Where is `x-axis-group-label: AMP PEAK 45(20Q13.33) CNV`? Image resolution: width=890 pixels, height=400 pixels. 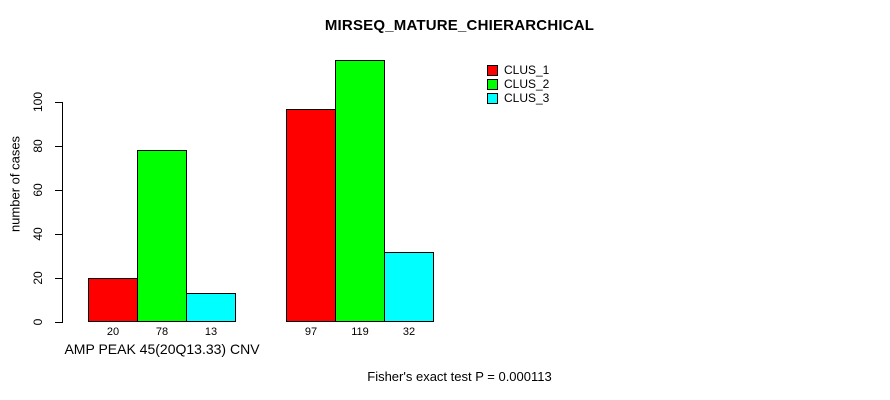 x-axis-group-label: AMP PEAK 45(20Q13.33) CNV is located at coordinates (162, 349).